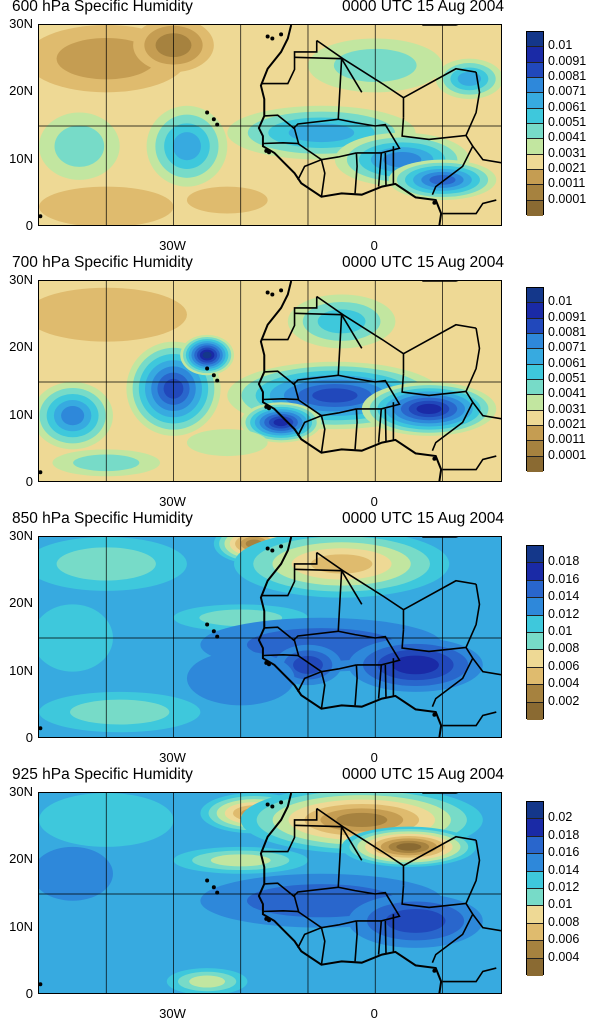 This screenshot has width=600, height=1023. Describe the element at coordinates (567, 198) in the screenshot. I see `colorbar-label: 0.0001` at that location.